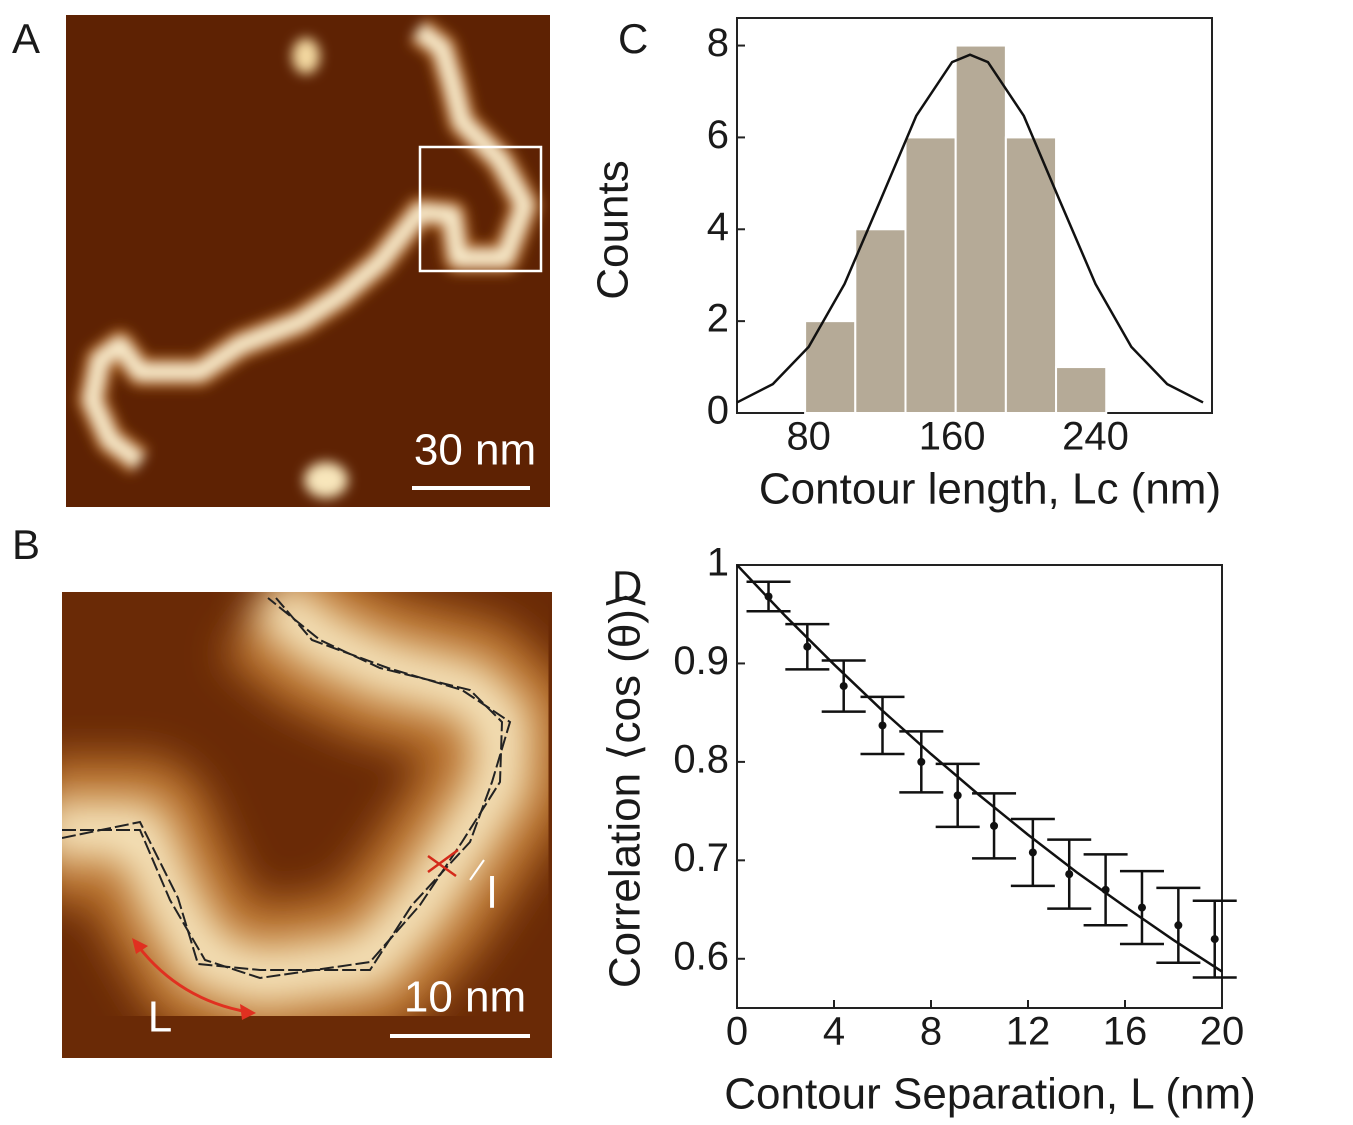  Describe the element at coordinates (952, 437) in the screenshot. I see `x-tick-label: 160` at that location.